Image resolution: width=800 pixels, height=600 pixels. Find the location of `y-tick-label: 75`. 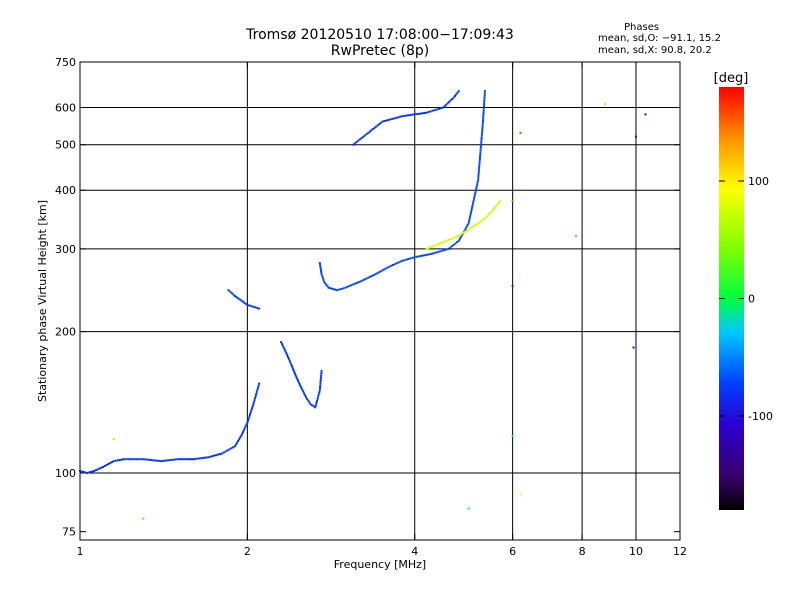

y-tick-label: 75 is located at coordinates (69, 532).